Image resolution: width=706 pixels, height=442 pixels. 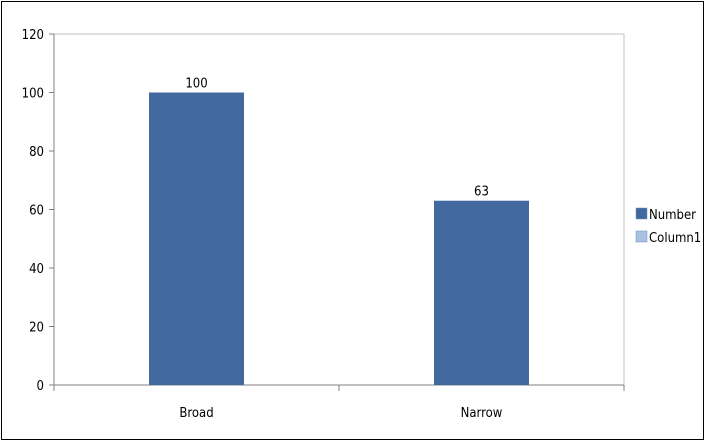 I want to click on x-tick-label-broad: Broad, so click(x=196, y=413).